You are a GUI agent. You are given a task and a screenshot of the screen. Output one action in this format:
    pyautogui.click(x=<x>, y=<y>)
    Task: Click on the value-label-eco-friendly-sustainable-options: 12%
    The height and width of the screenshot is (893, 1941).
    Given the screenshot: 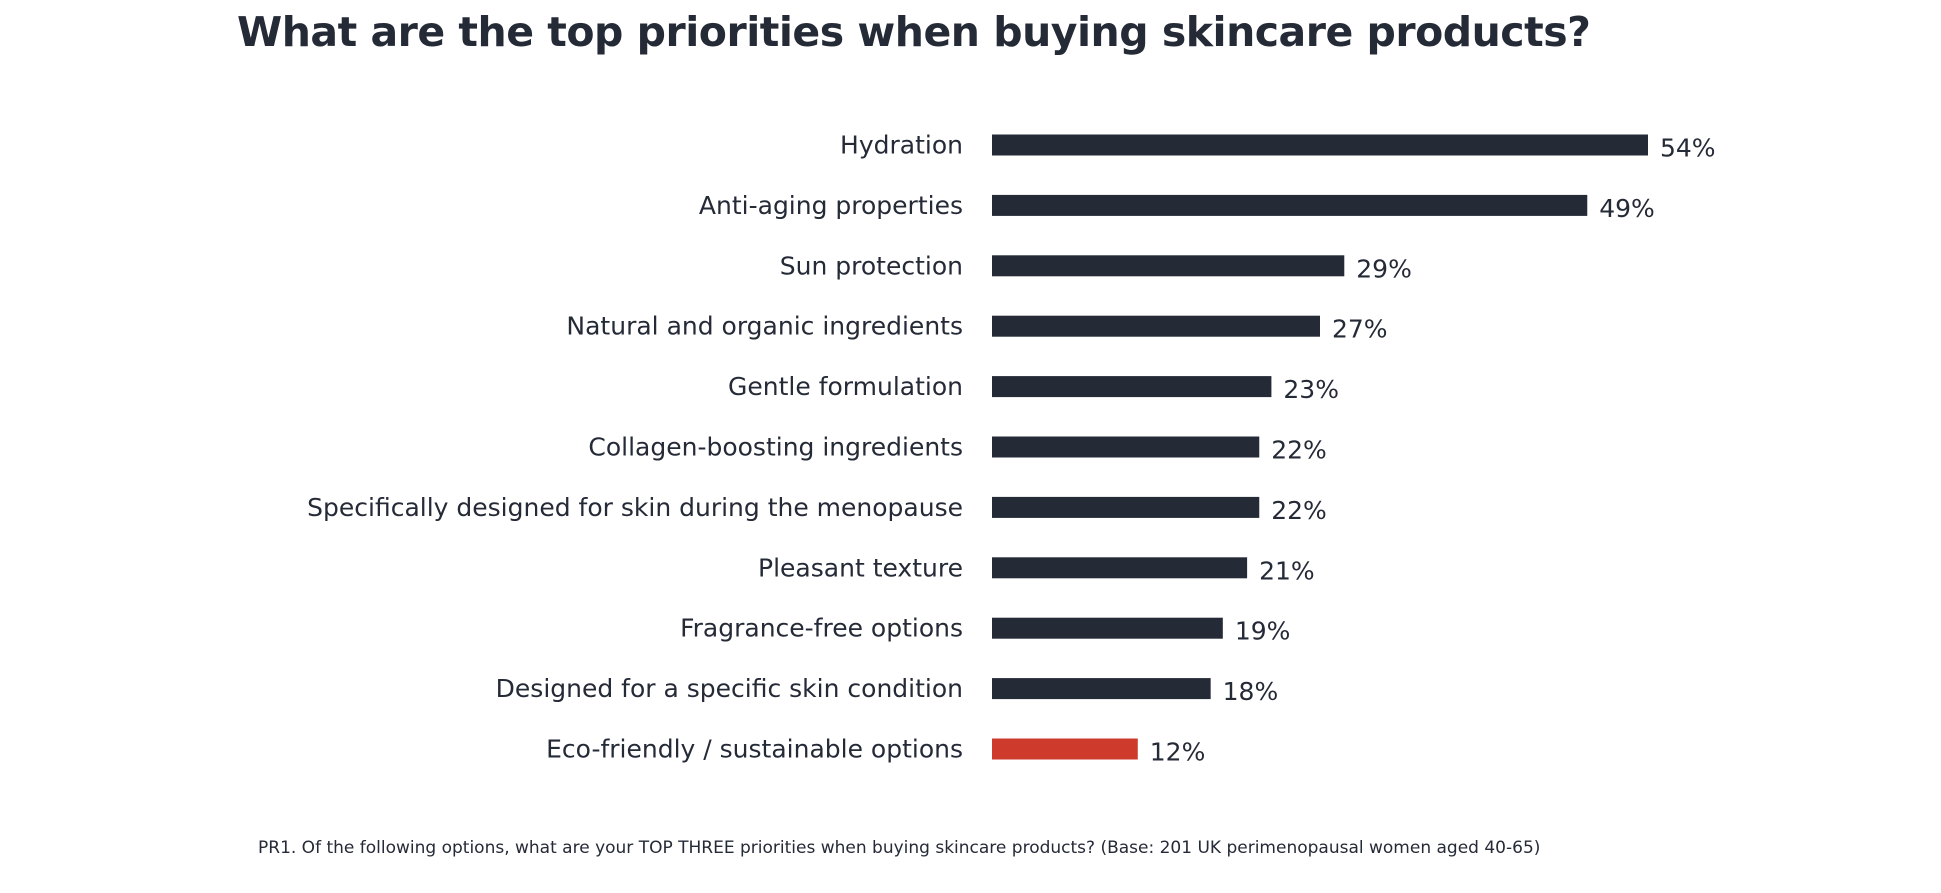 What is the action you would take?
    pyautogui.click(x=1178, y=752)
    